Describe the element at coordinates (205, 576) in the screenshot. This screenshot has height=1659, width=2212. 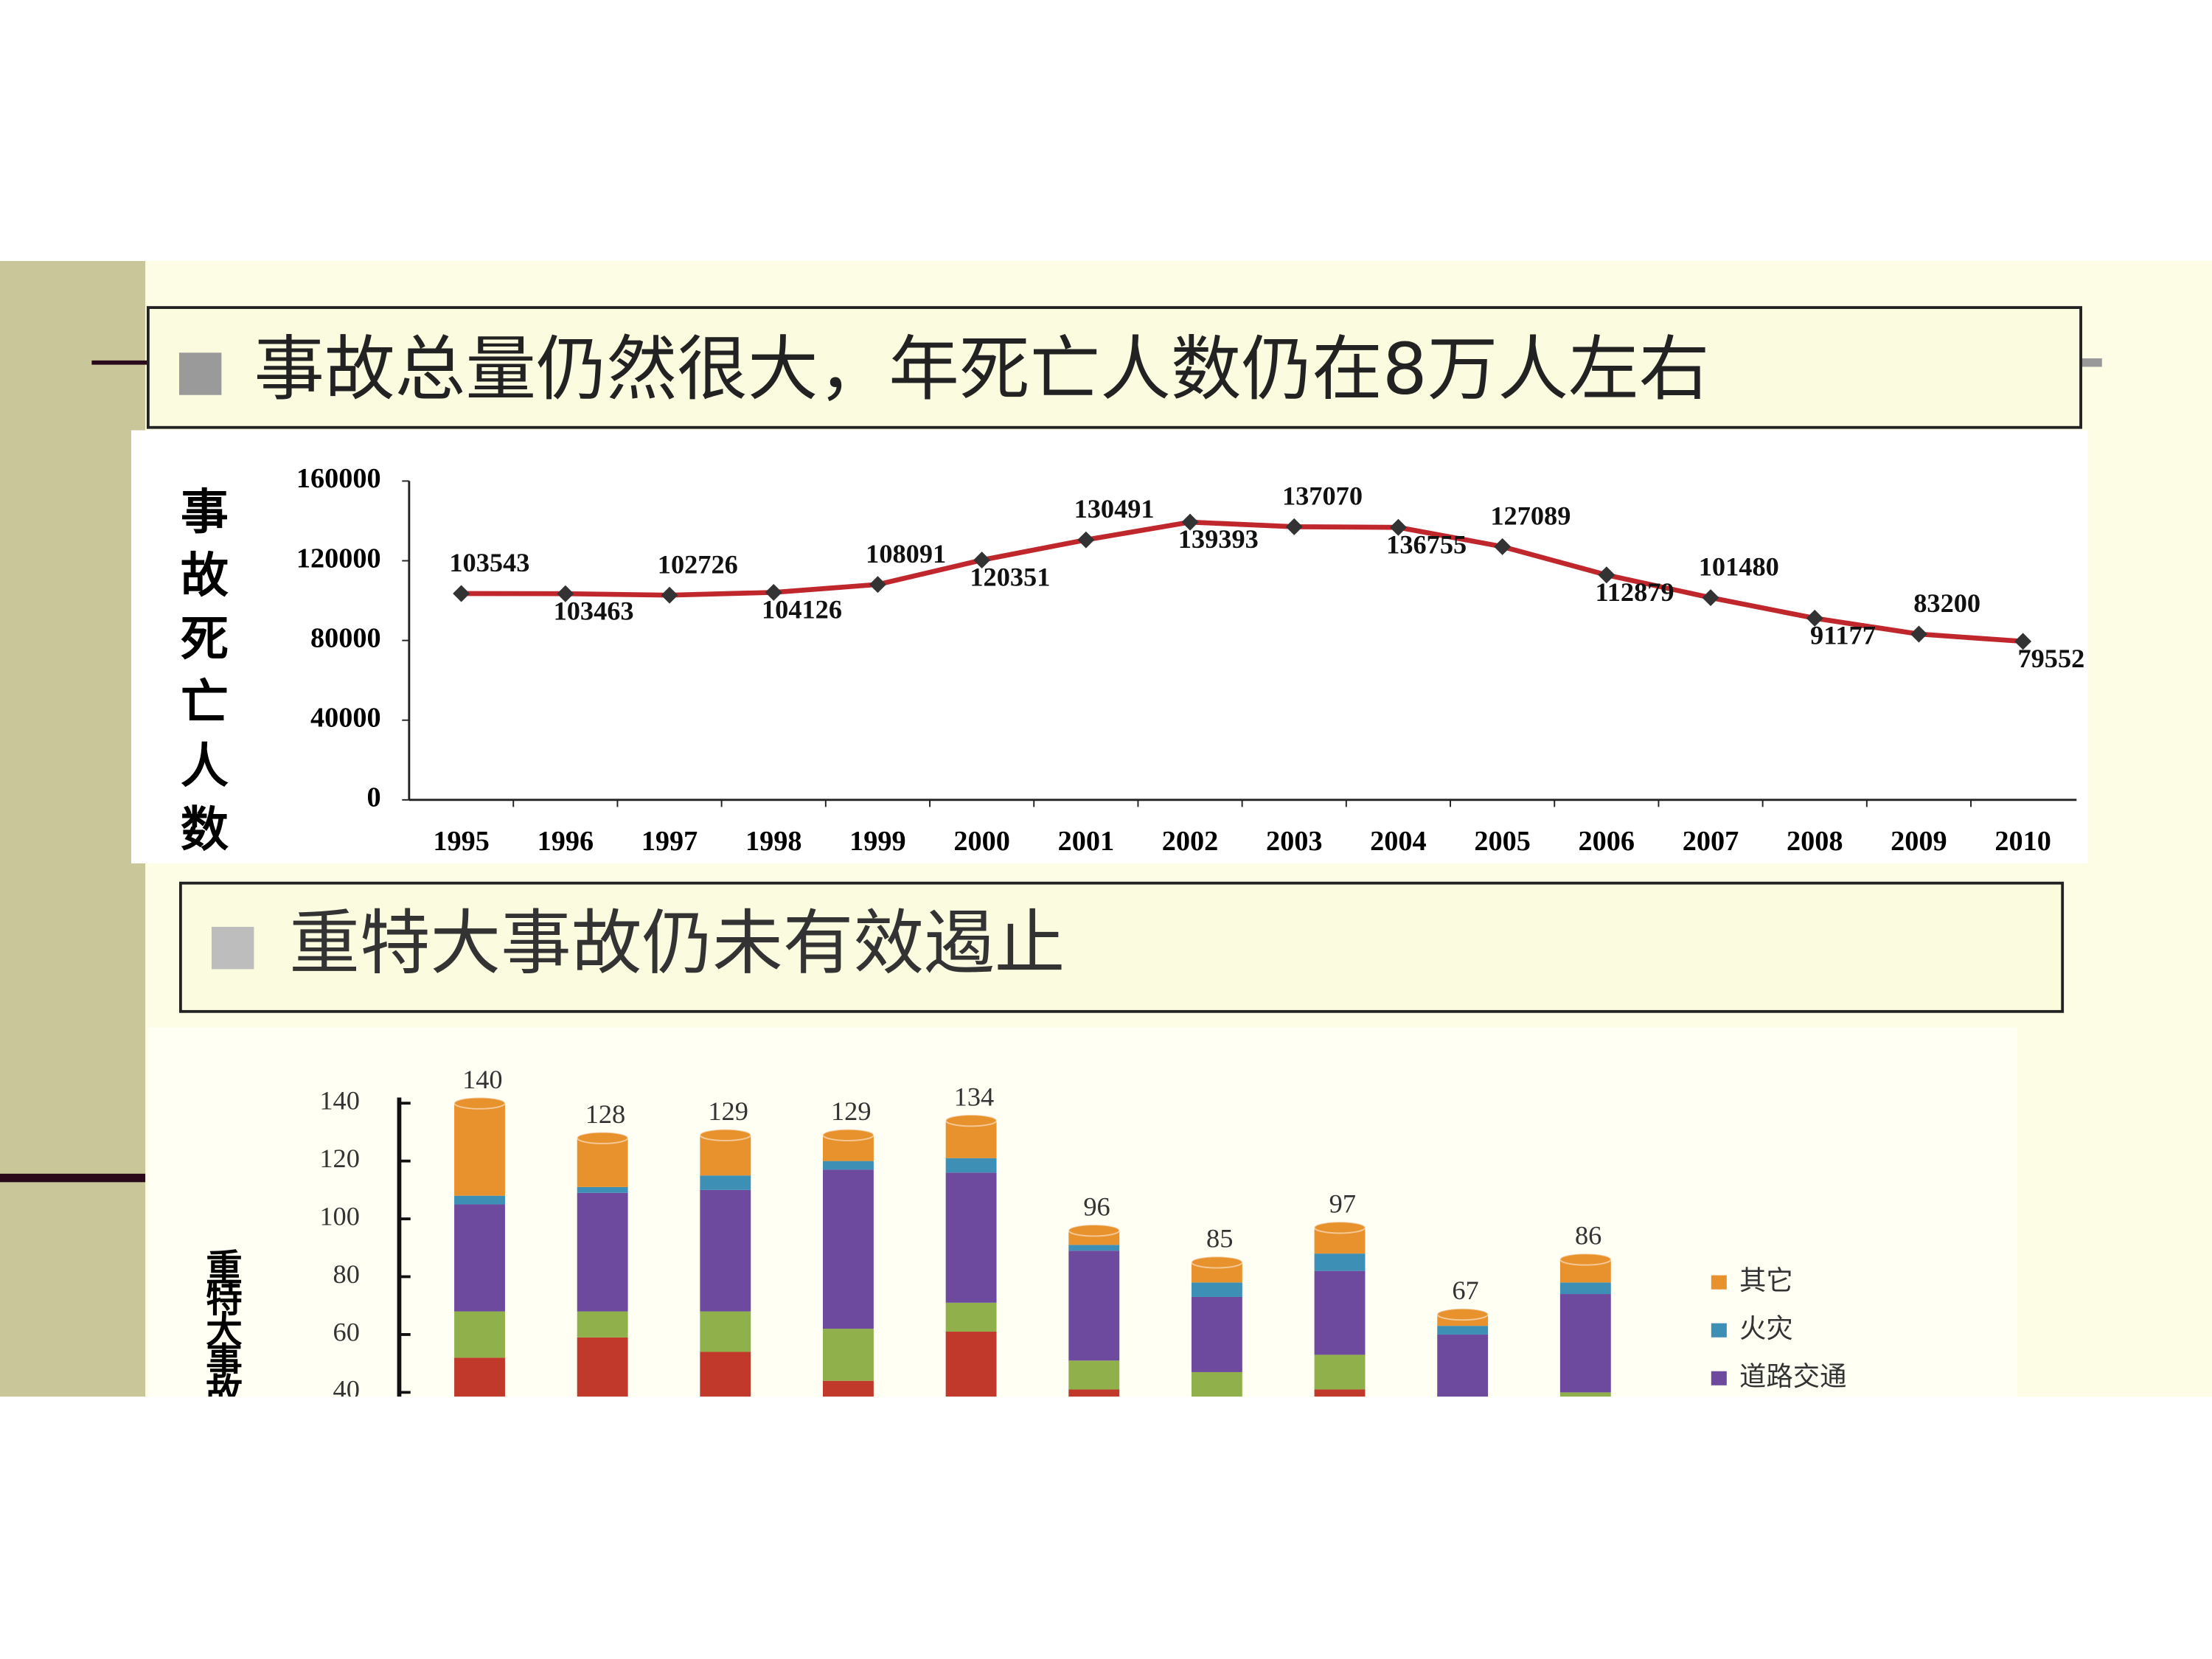
I see `y-axis-label: 故` at that location.